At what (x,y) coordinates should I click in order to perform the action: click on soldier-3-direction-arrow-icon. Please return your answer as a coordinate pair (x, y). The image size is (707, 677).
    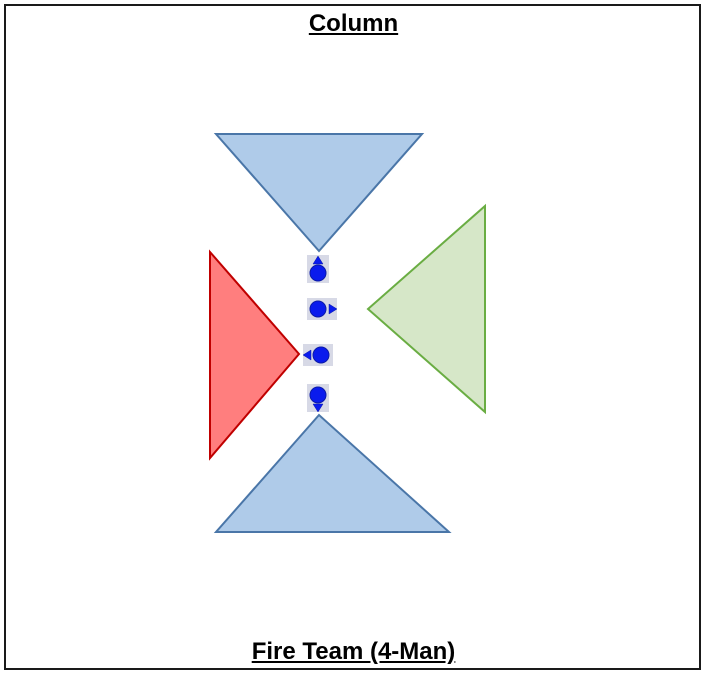
    Looking at the image, I should click on (307, 355).